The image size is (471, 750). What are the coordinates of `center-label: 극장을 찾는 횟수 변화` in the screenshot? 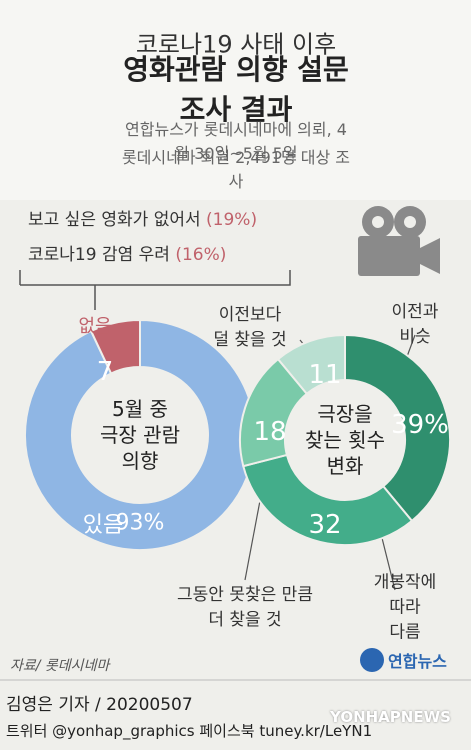 It's located at (345, 440).